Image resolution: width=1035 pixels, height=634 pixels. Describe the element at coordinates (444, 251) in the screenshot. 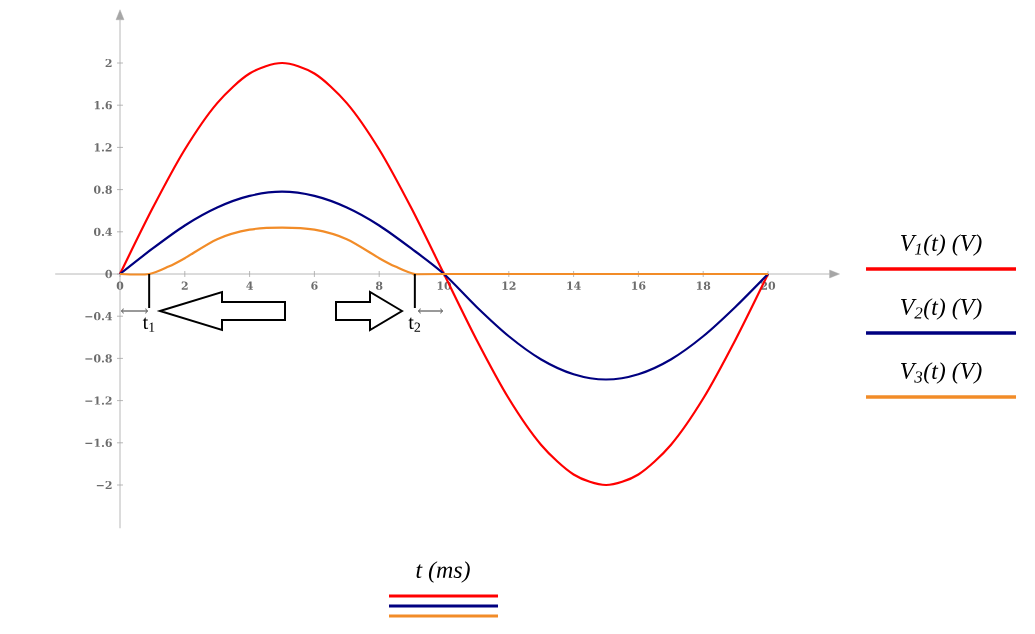

I see `line-series` at that location.